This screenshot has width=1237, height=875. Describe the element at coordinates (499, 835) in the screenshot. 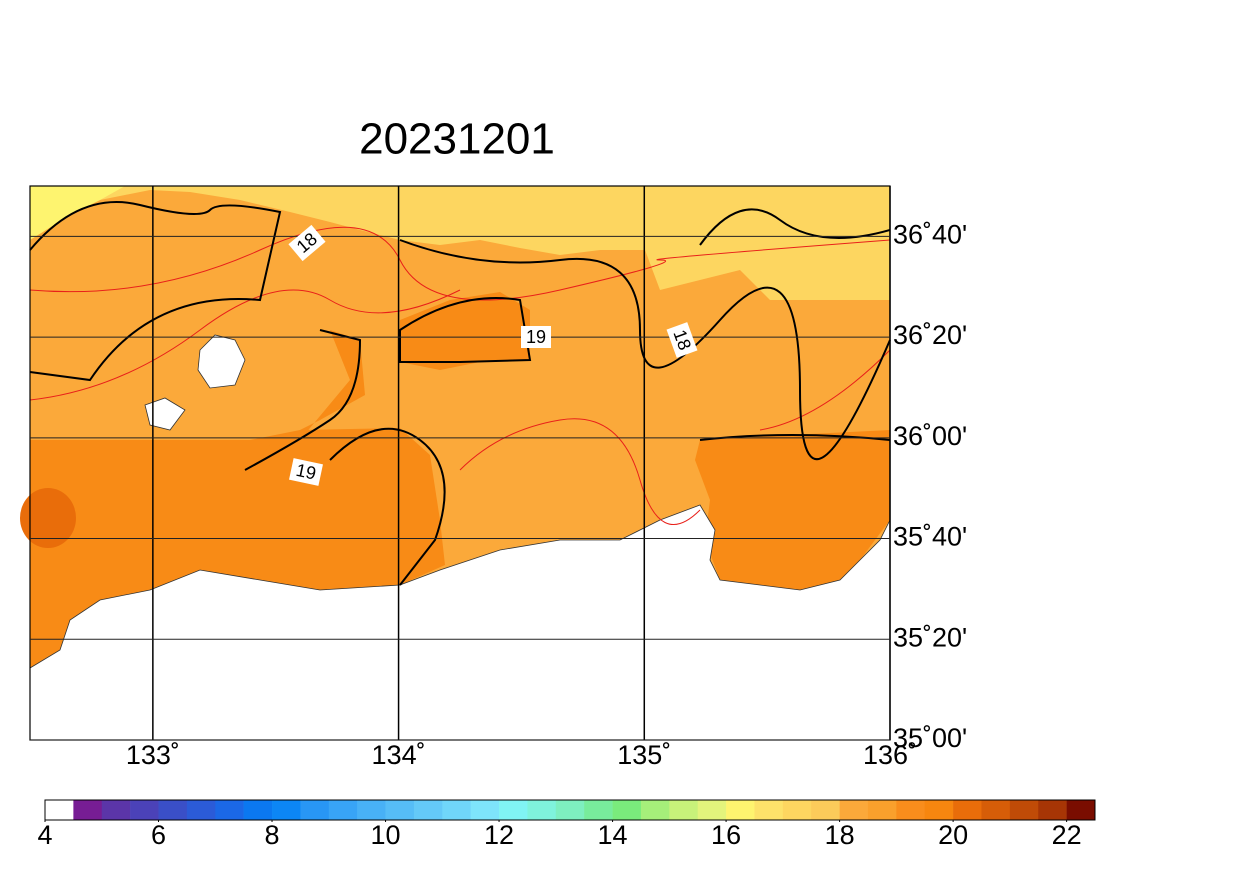

I see `colorbar-tick-label: 12` at that location.